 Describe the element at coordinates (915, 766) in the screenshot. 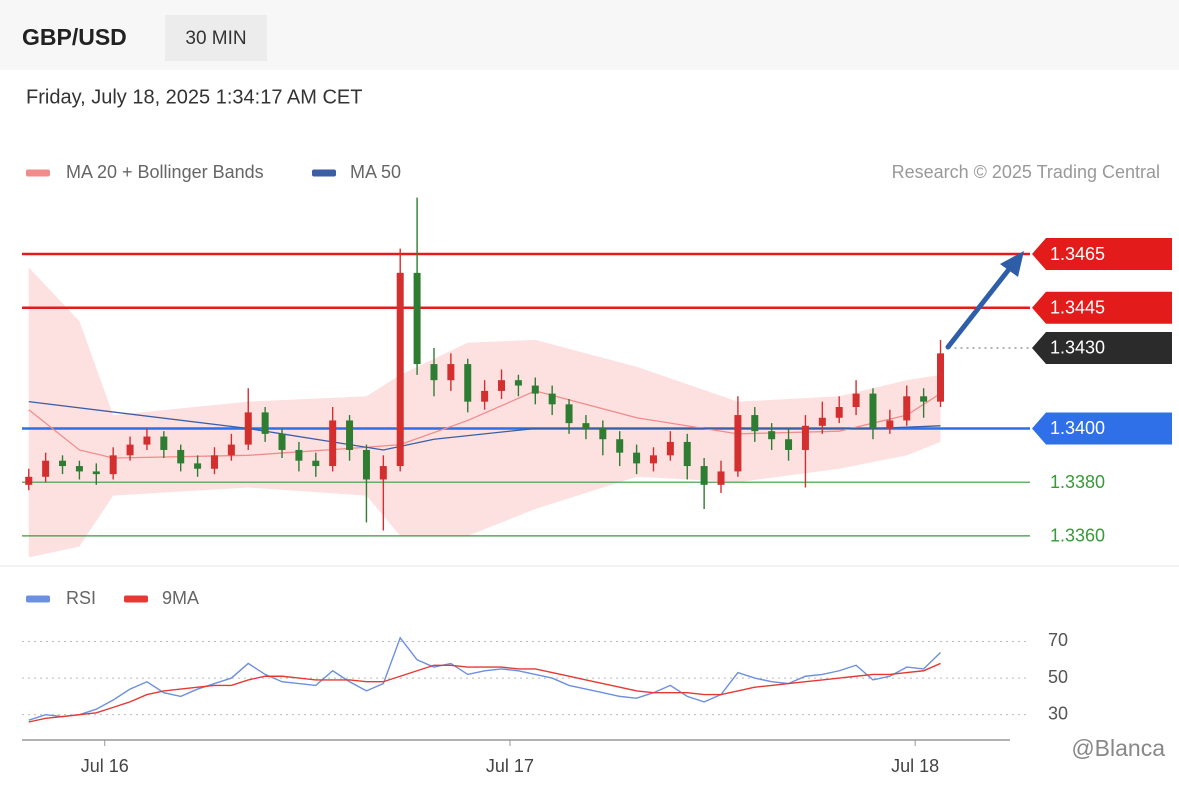

I see `x-tick-label: Jul 18` at that location.